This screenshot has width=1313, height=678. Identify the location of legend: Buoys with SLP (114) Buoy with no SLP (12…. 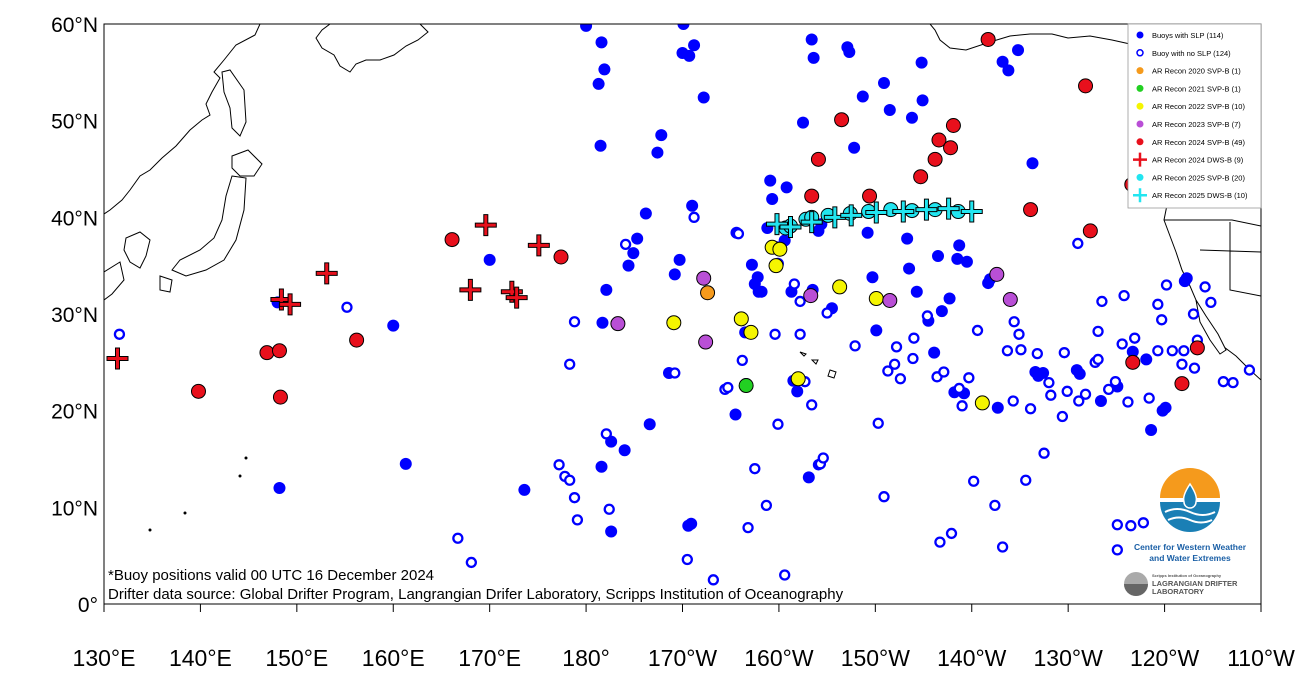
(1194, 116).